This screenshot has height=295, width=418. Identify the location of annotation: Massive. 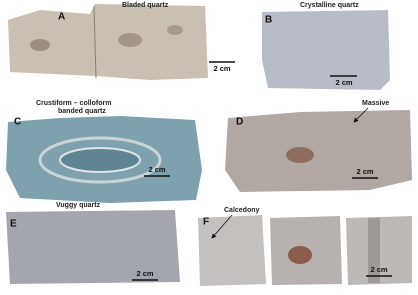
(375, 103).